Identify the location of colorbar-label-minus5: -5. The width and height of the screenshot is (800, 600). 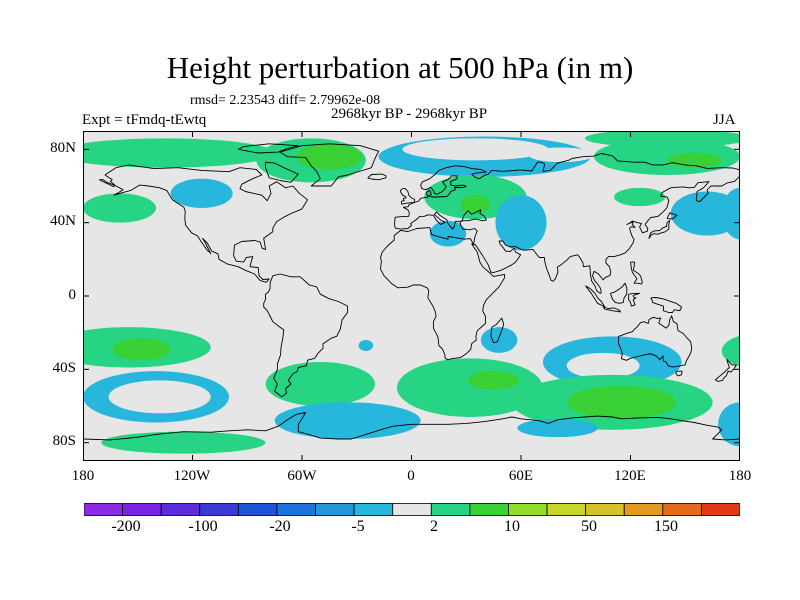
(358, 526).